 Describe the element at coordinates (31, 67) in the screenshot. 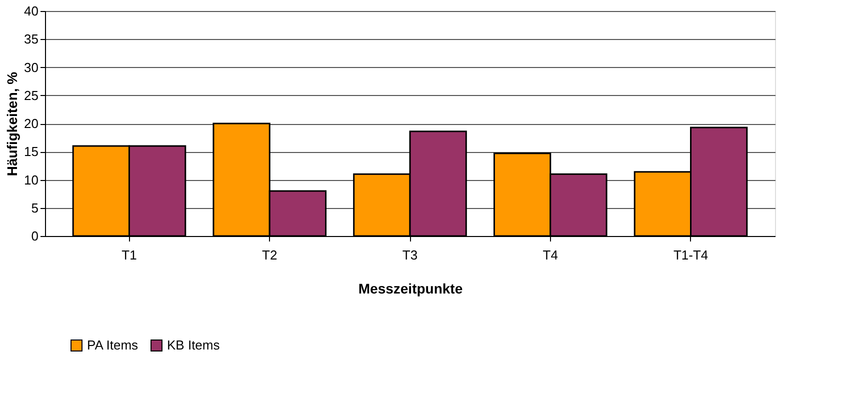

I see `y-tick-label: 30` at that location.